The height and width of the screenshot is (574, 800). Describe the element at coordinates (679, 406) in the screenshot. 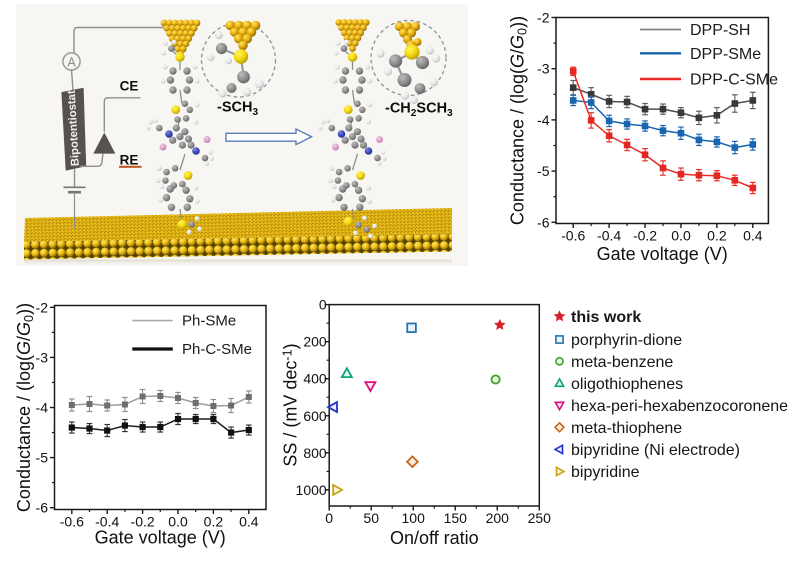

I see `svg-text: hexa-peri-hexabenzocoronene` at that location.